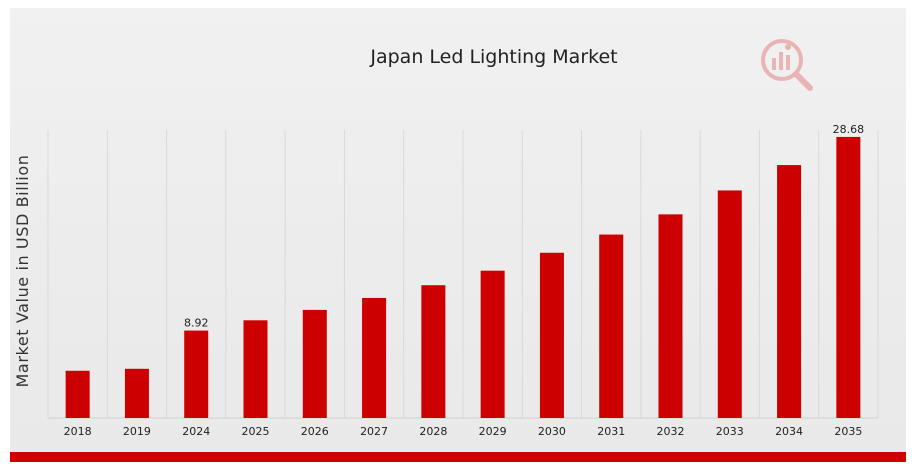 This screenshot has height=474, width=916. Describe the element at coordinates (611, 326) in the screenshot. I see `bar-2031` at that location.